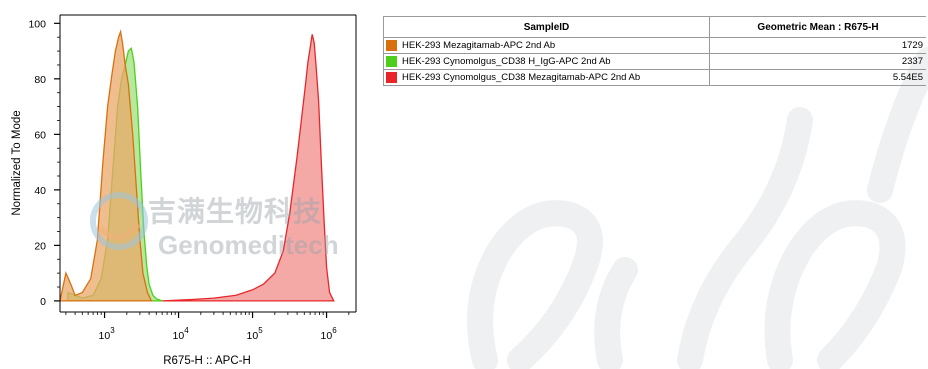 The width and height of the screenshot is (928, 369). I want to click on y-tick-label: 60, so click(40, 135).